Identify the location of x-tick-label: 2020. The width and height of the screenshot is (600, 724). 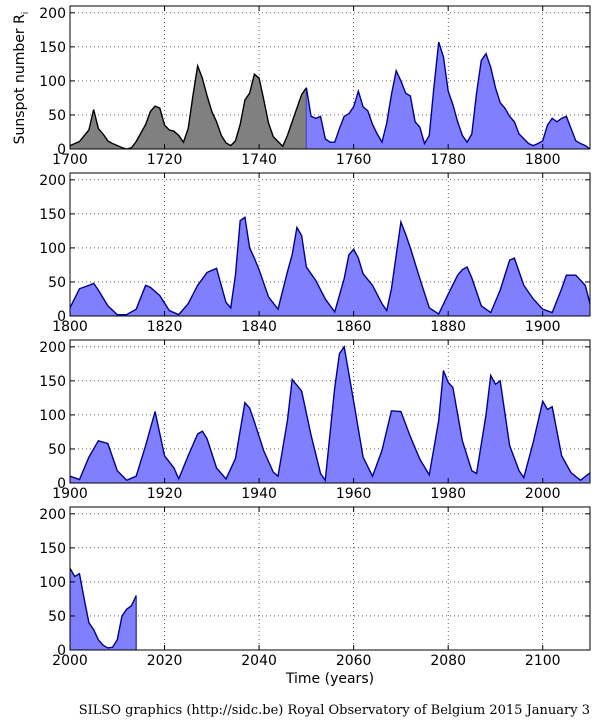
(165, 661).